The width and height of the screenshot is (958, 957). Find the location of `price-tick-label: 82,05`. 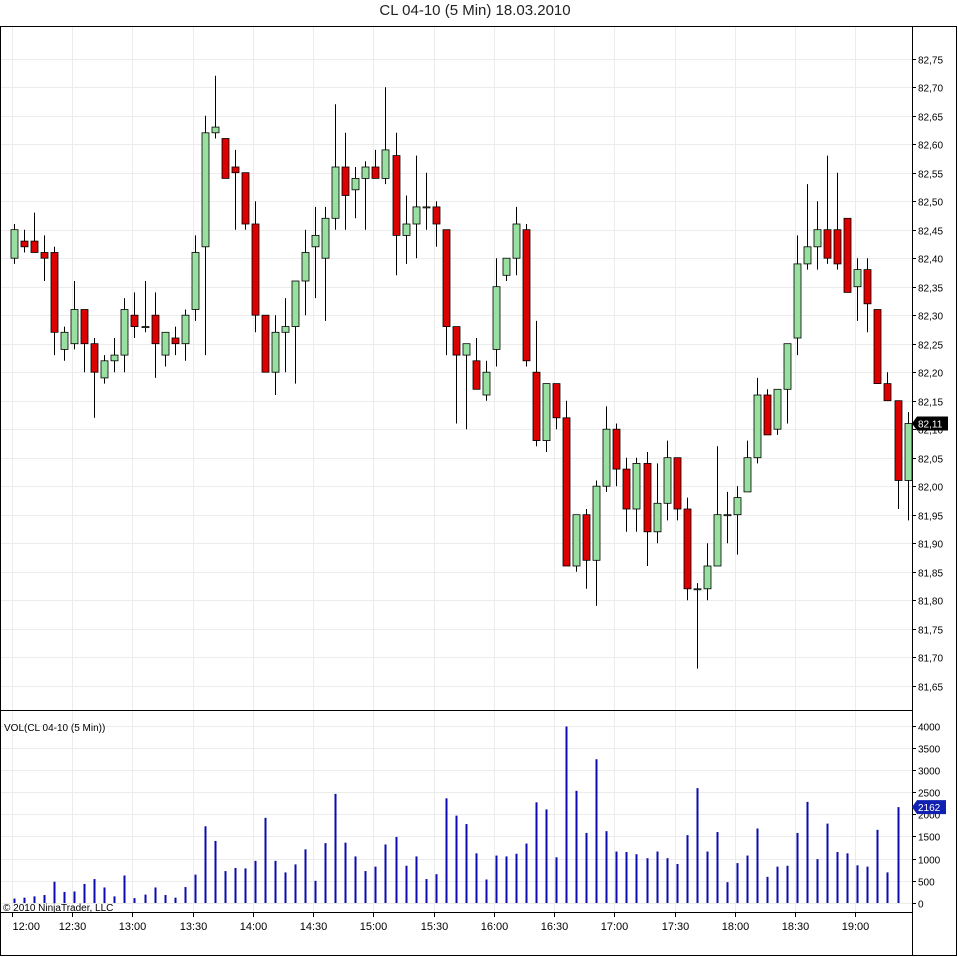

price-tick-label: 82,05 is located at coordinates (930, 460).